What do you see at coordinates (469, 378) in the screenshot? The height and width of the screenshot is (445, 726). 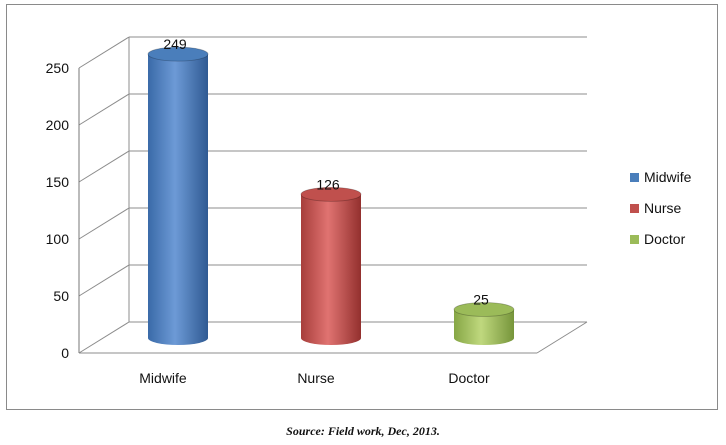 I see `x-tick-label: Doctor` at bounding box center [469, 378].